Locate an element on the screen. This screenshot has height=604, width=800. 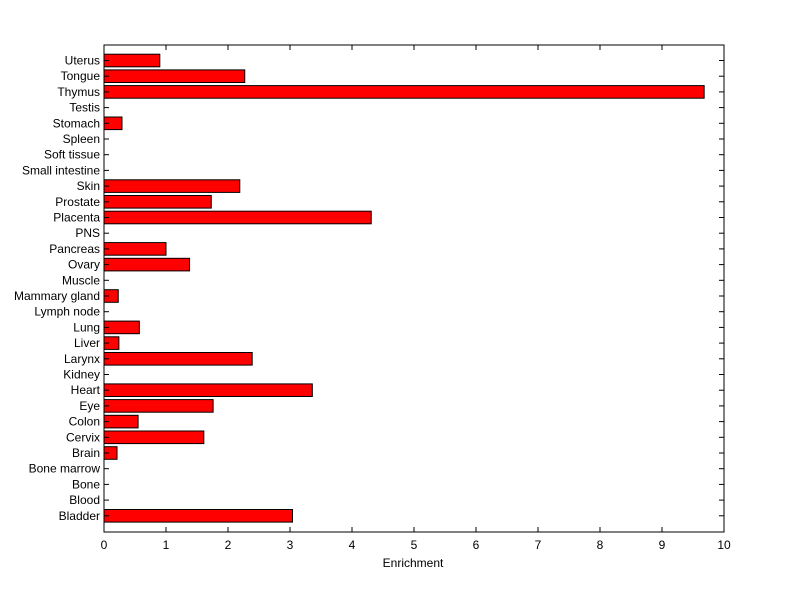
category-label-heart: Heart is located at coordinates (86, 390).